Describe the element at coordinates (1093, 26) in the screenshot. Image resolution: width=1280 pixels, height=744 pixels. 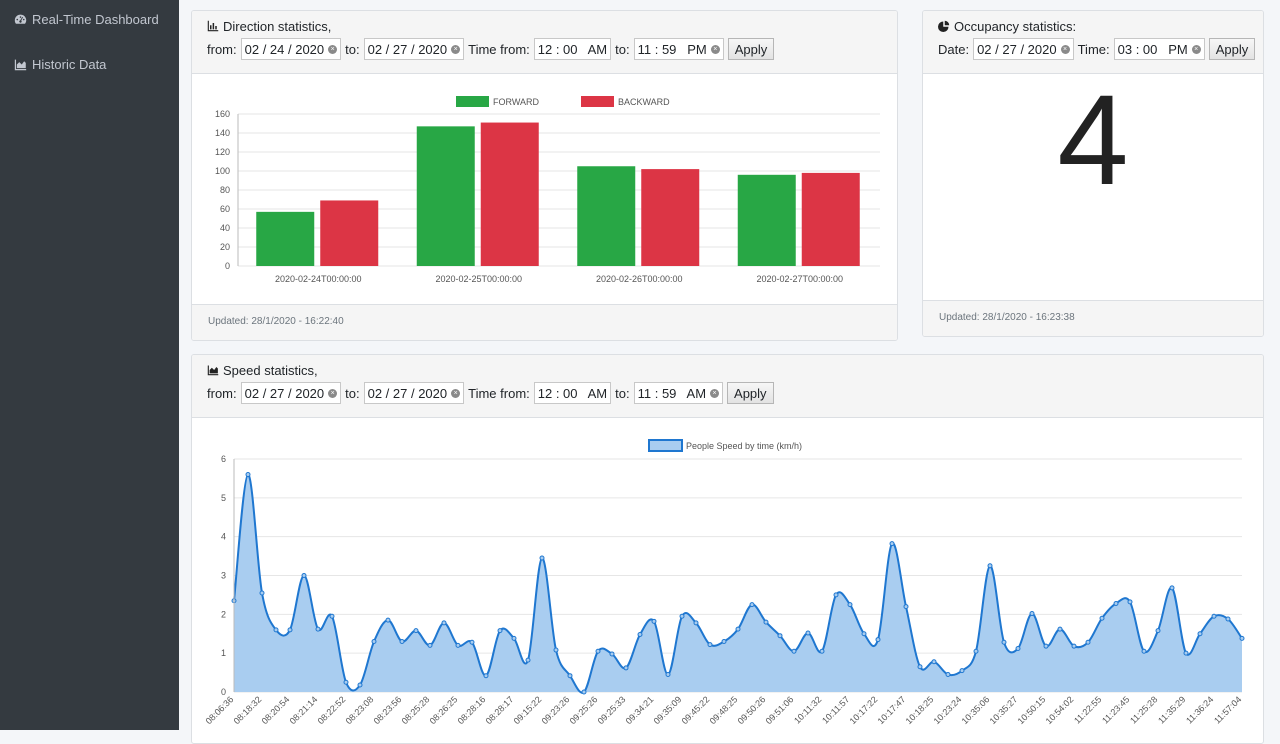
I see `occupancy-title-row: Occupancy statistics:` at that location.